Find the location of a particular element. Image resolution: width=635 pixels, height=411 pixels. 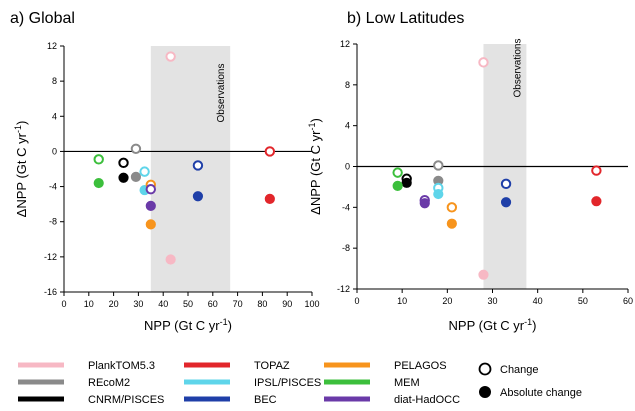

legend-label: PlankTOM5.3 is located at coordinates (121, 366).